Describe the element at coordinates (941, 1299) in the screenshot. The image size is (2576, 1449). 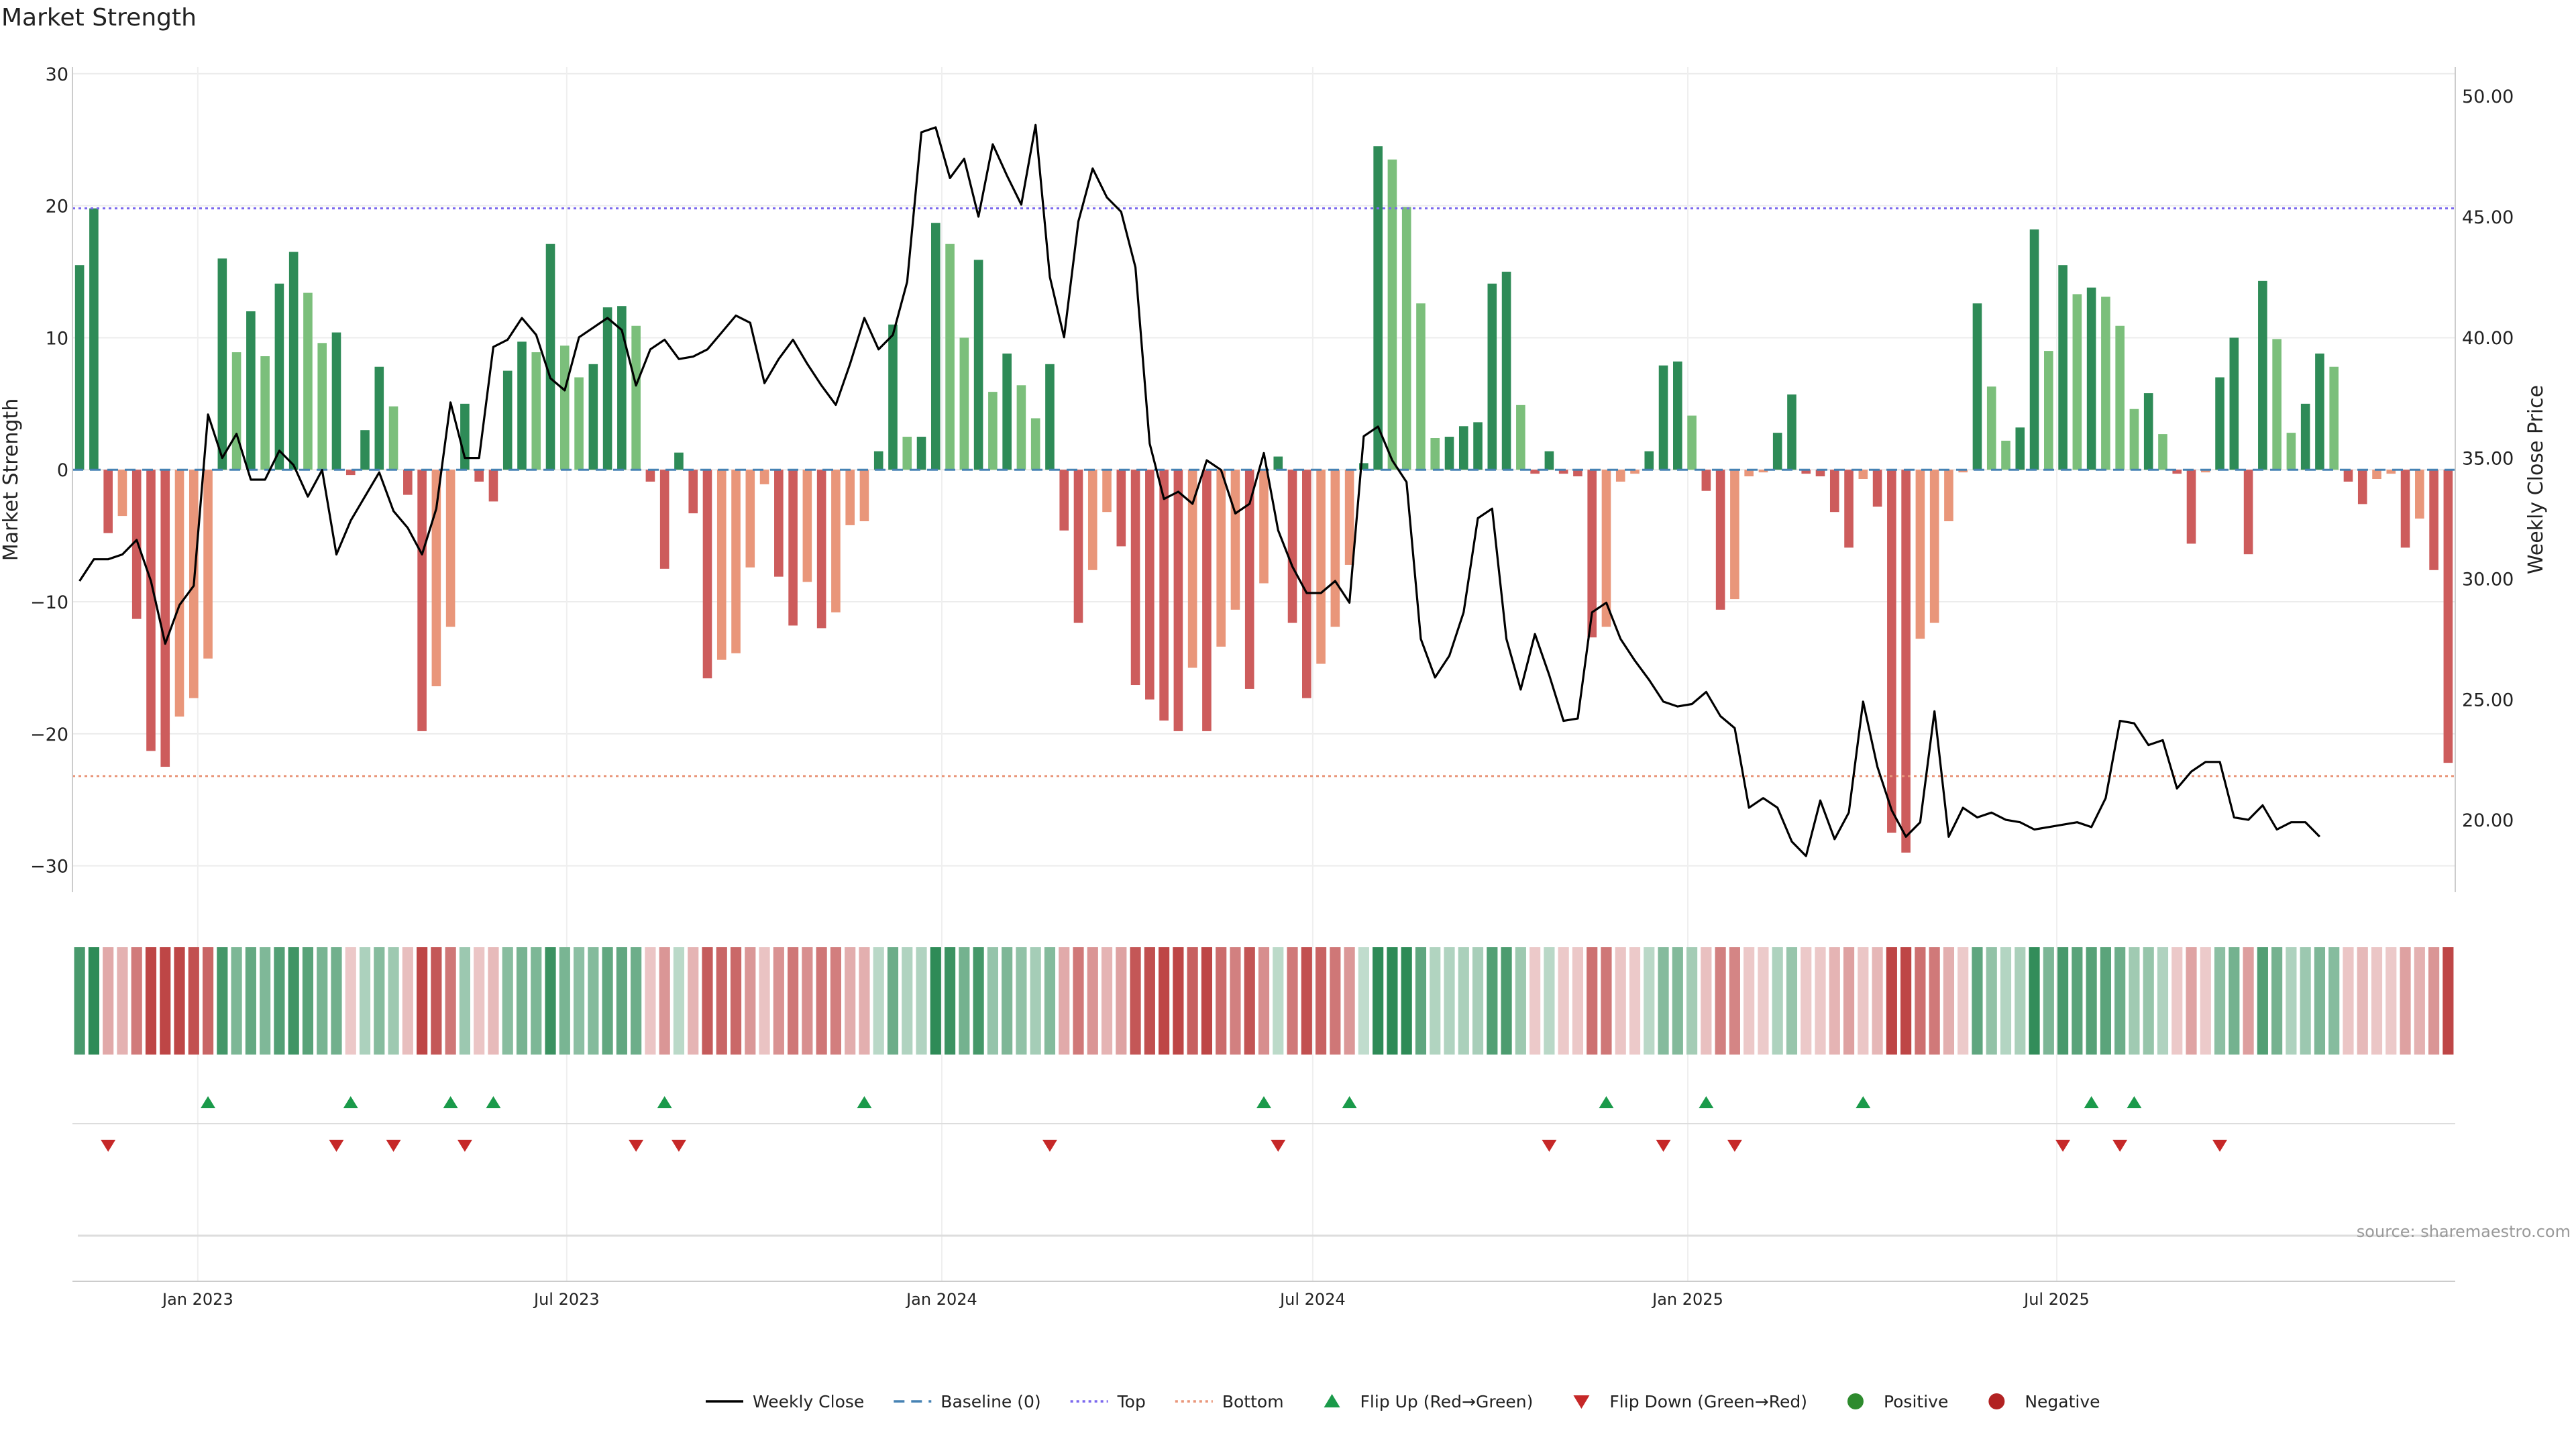
I see `x-tick-label: Jan 2024` at that location.